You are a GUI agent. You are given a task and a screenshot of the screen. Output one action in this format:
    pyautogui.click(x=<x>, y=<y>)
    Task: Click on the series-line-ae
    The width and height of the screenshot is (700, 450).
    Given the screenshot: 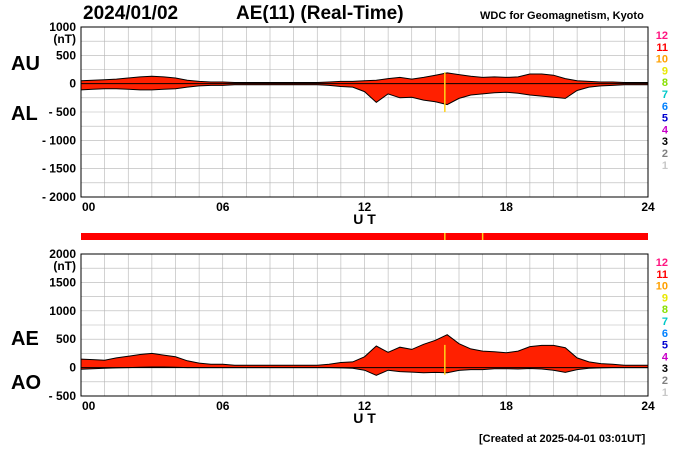 What is the action you would take?
    pyautogui.click(x=364, y=350)
    